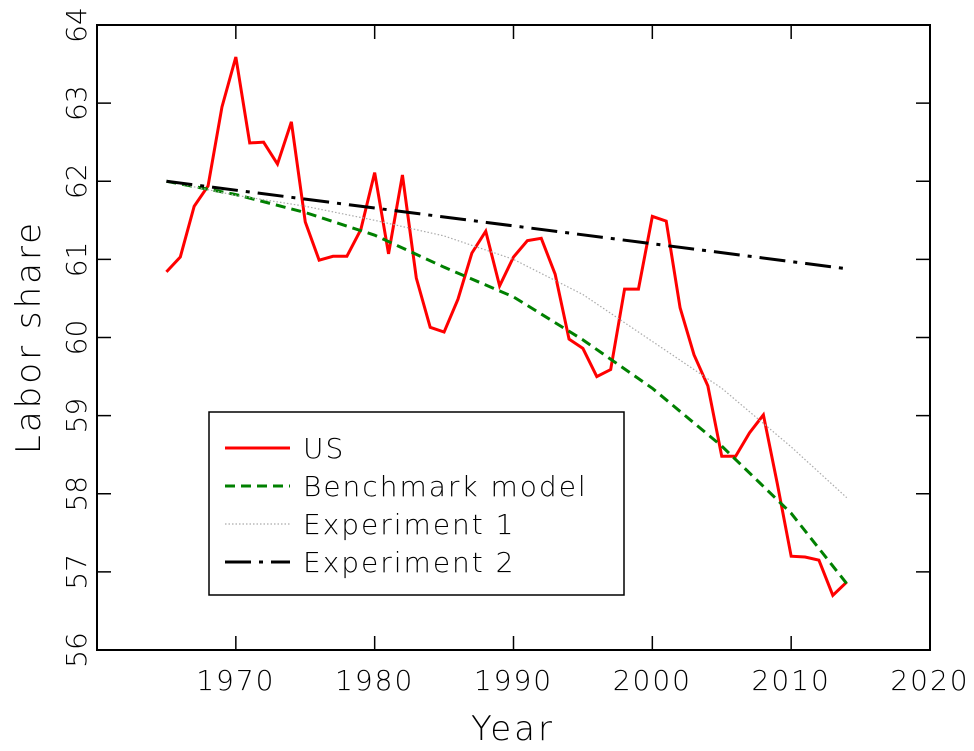 The height and width of the screenshot is (751, 974). I want to click on x-tick-label: 1970, so click(235, 680).